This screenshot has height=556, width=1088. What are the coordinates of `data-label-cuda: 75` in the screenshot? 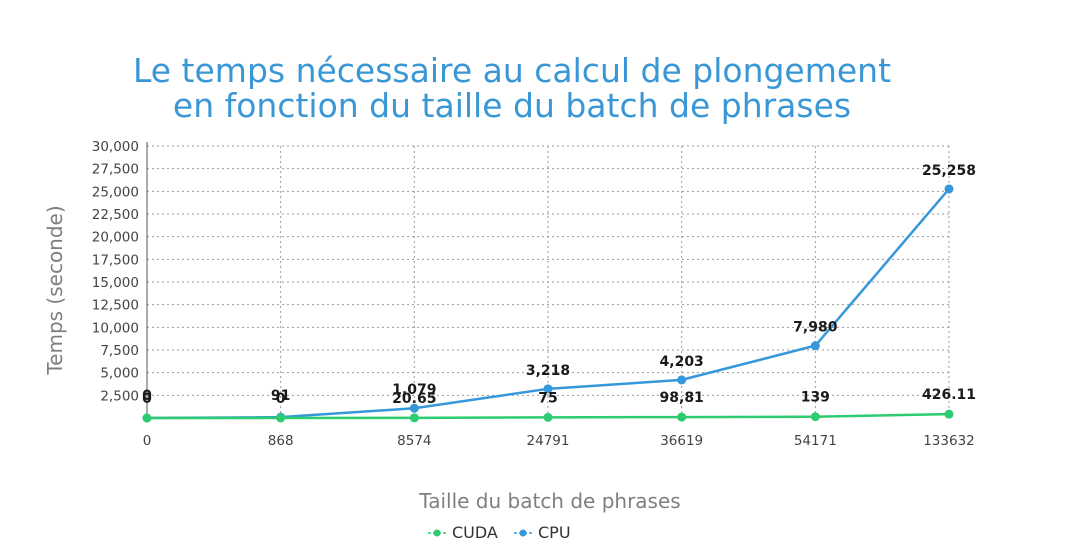 It's located at (547, 398).